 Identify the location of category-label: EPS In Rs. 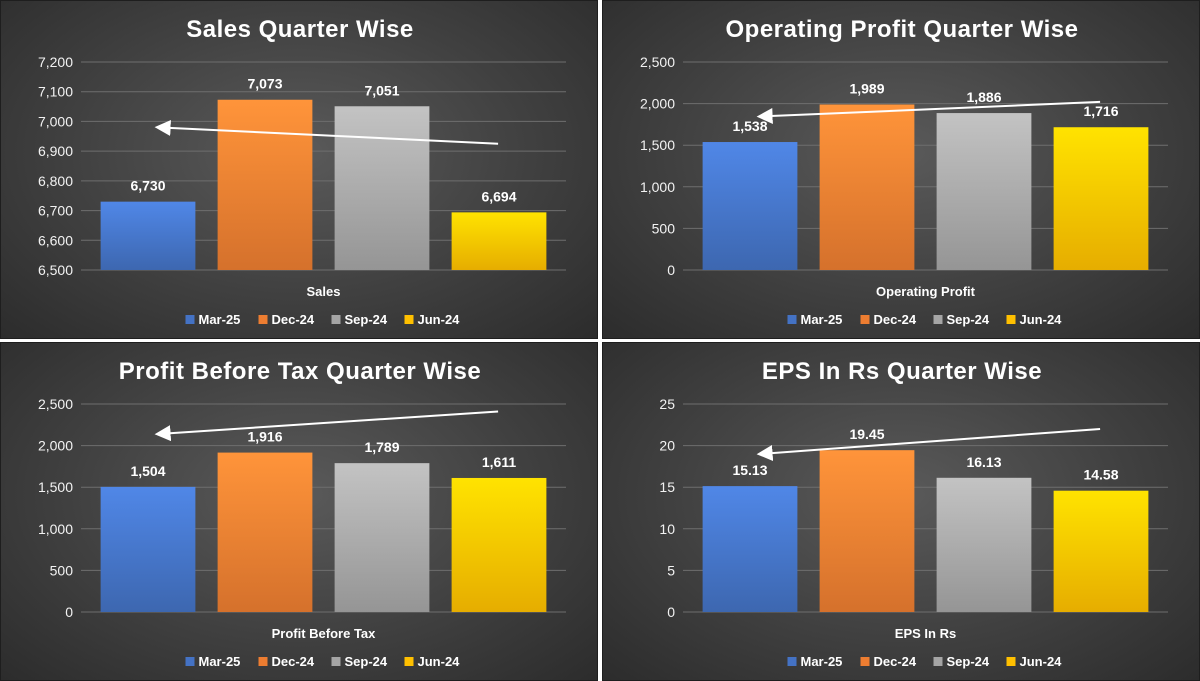
(925, 633).